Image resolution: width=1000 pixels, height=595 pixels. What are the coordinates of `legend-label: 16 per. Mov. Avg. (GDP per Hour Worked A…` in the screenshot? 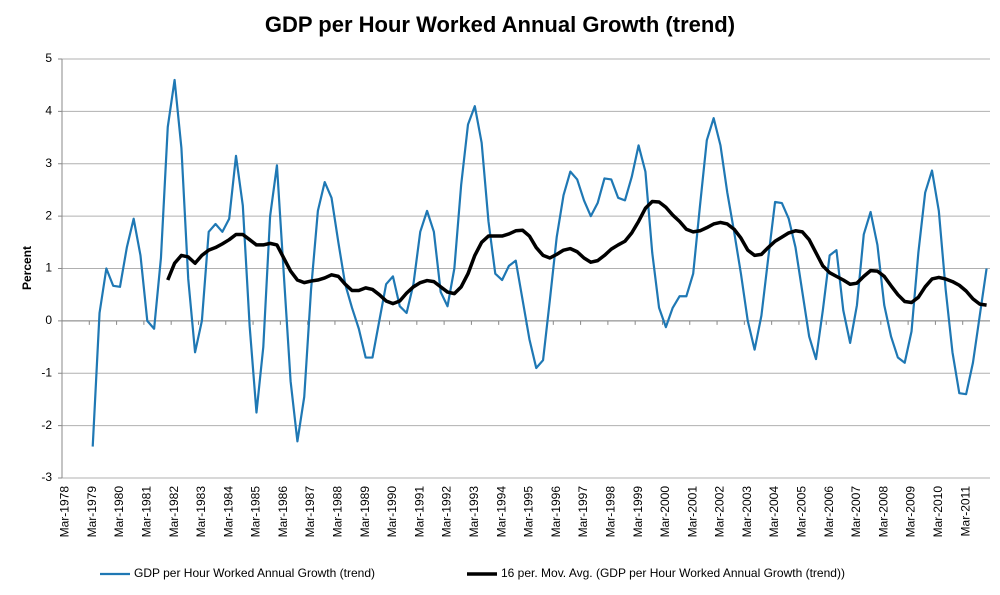 It's located at (673, 573).